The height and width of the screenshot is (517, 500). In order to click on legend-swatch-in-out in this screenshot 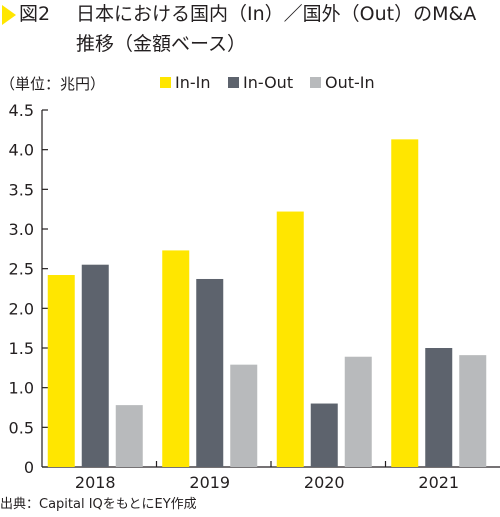, I will do `click(233, 82)`.